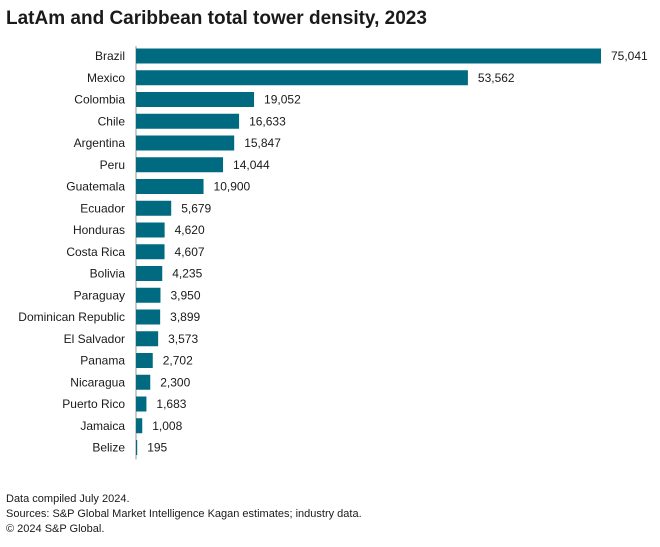 The image size is (660, 547). I want to click on category-label: Colombia, so click(99, 100).